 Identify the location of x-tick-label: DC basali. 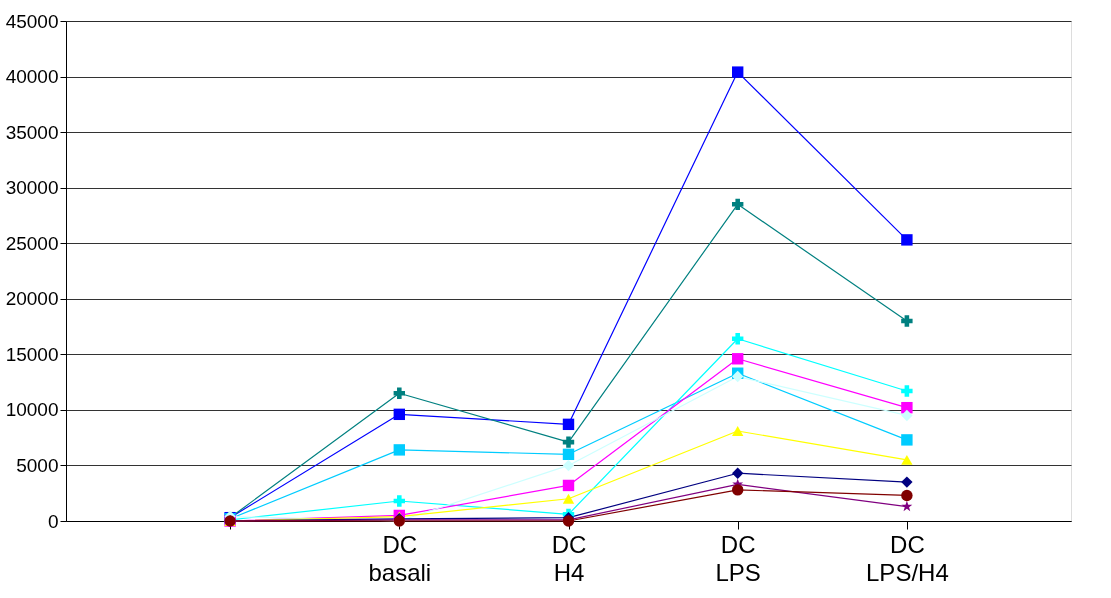
(400, 558).